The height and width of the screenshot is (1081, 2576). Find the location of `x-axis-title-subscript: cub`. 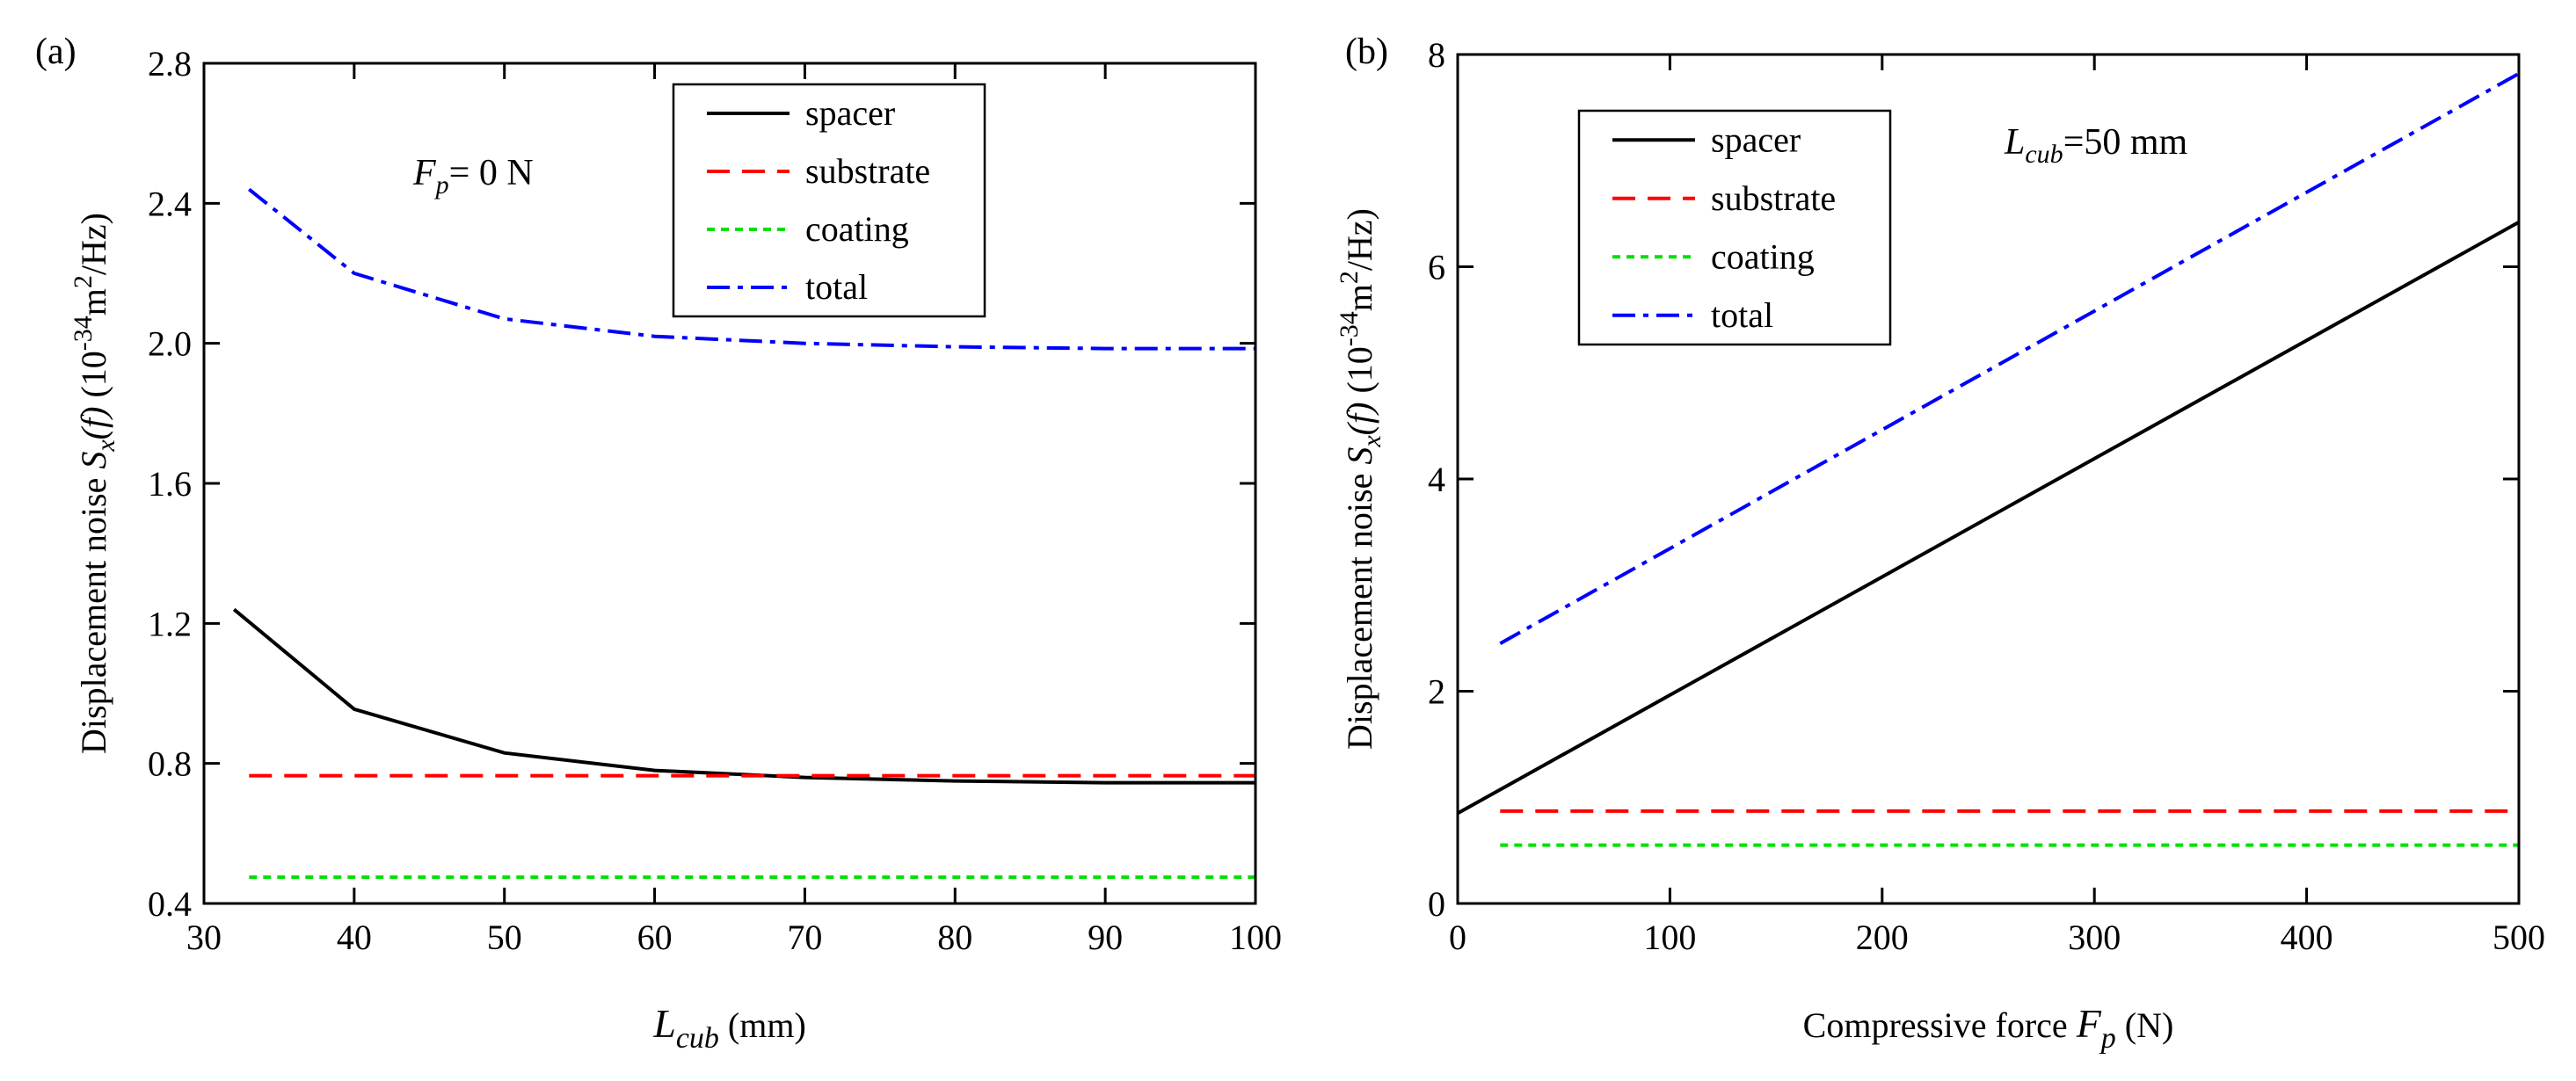

x-axis-title-subscript: cub is located at coordinates (697, 1039).